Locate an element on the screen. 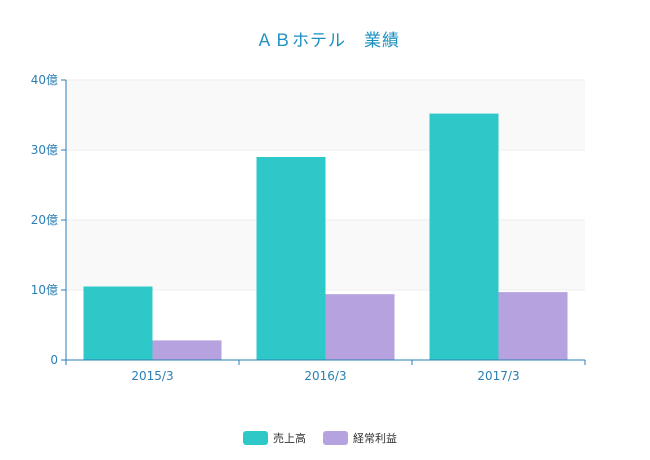 This screenshot has width=650, height=460. x-tick-label: 2016/3 is located at coordinates (325, 376).